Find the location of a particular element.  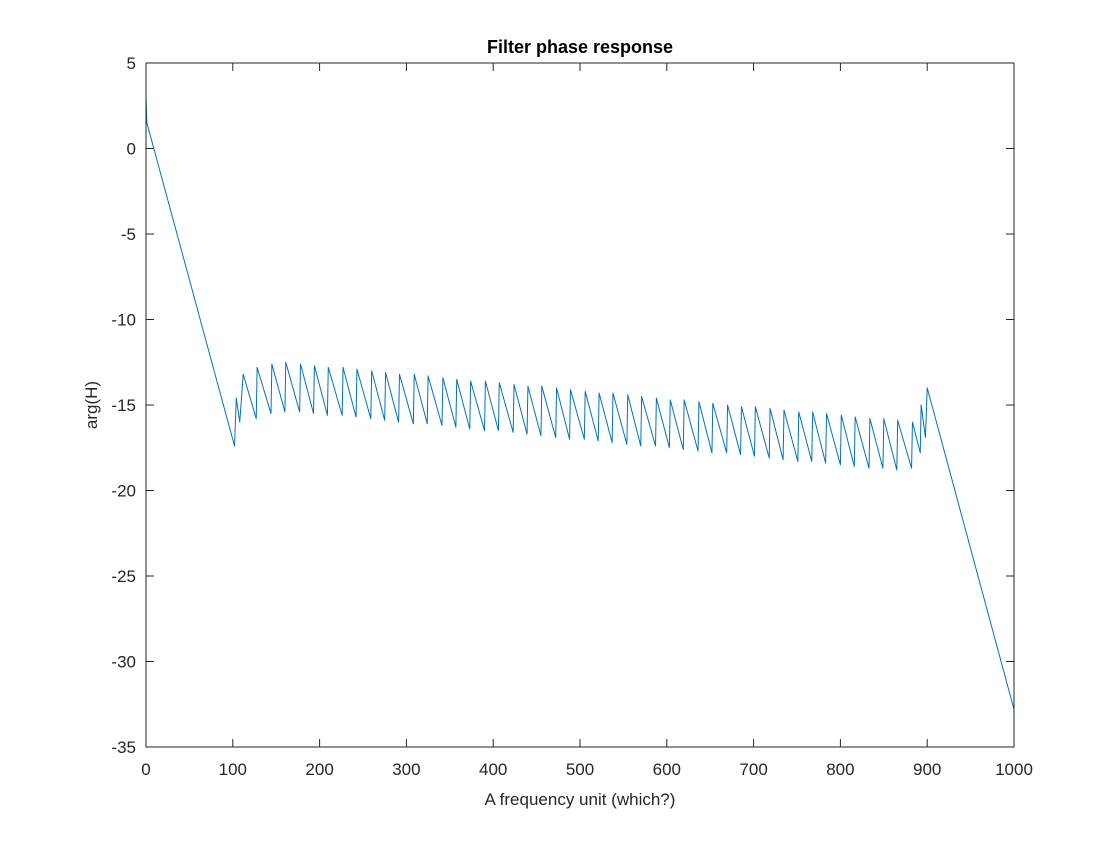

x-tick-label: 300 is located at coordinates (406, 769).